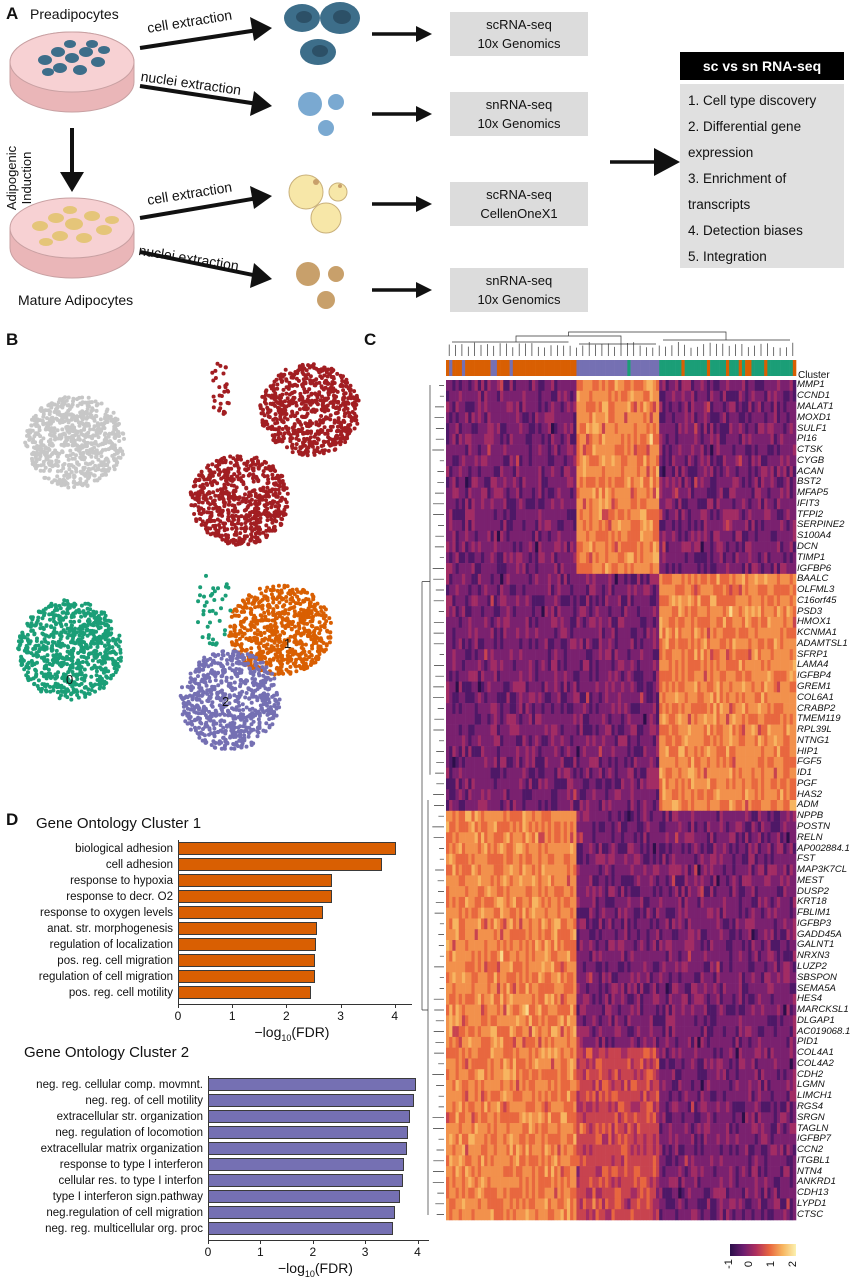 This screenshot has height=1280, width=850. Describe the element at coordinates (817, 633) in the screenshot. I see `gene-label: KCNMA1` at that location.